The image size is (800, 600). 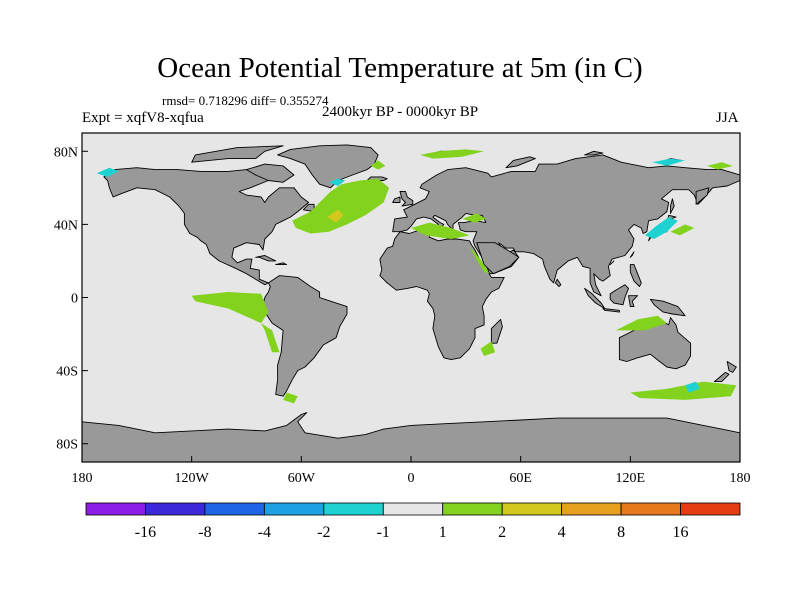 I want to click on colorbar-label: 4, so click(x=562, y=532).